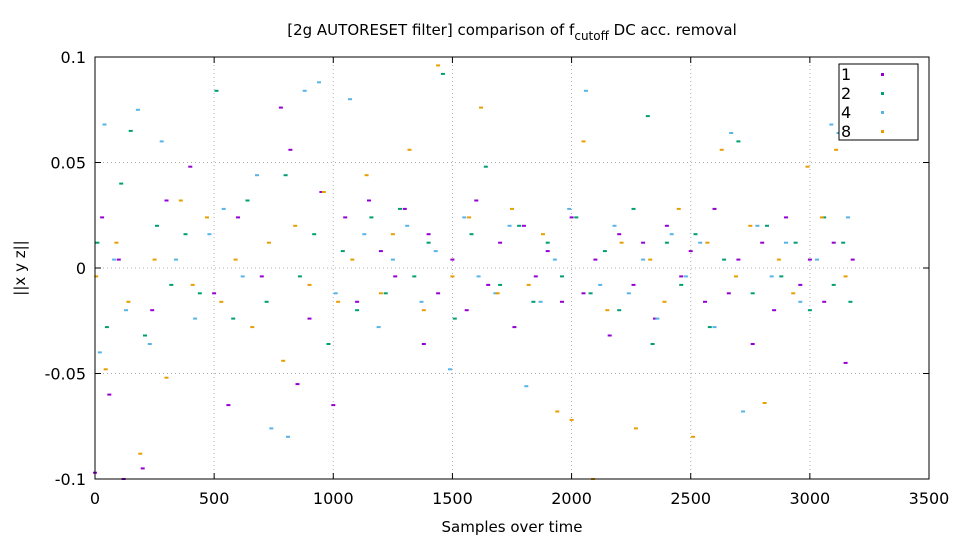  I want to click on x-tick-label: 2000, so click(571, 498).